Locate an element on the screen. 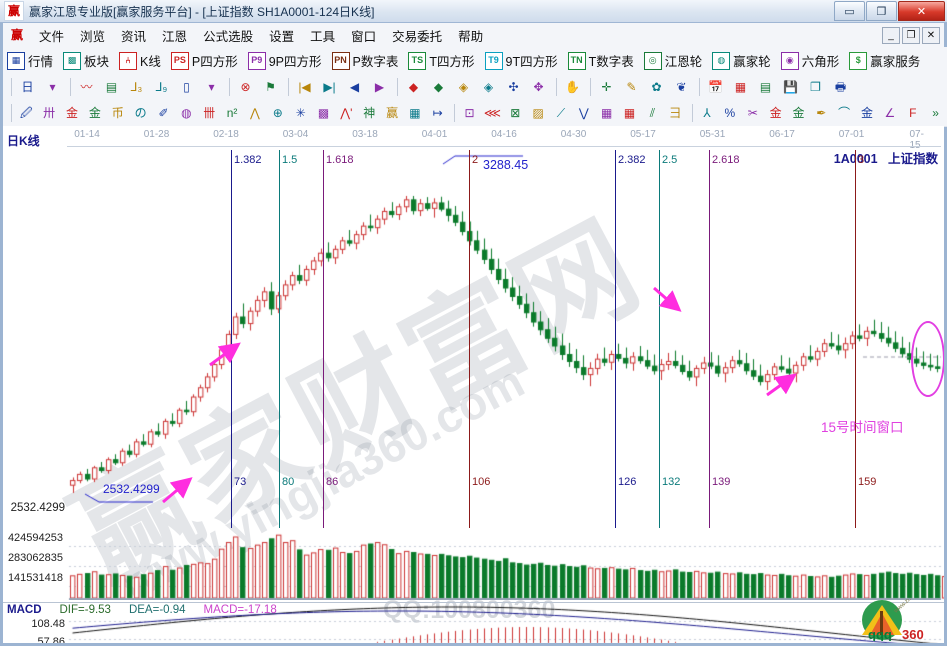 Image resolution: width=947 pixels, height=646 pixels. menu-item-news: 资讯 is located at coordinates (134, 36).